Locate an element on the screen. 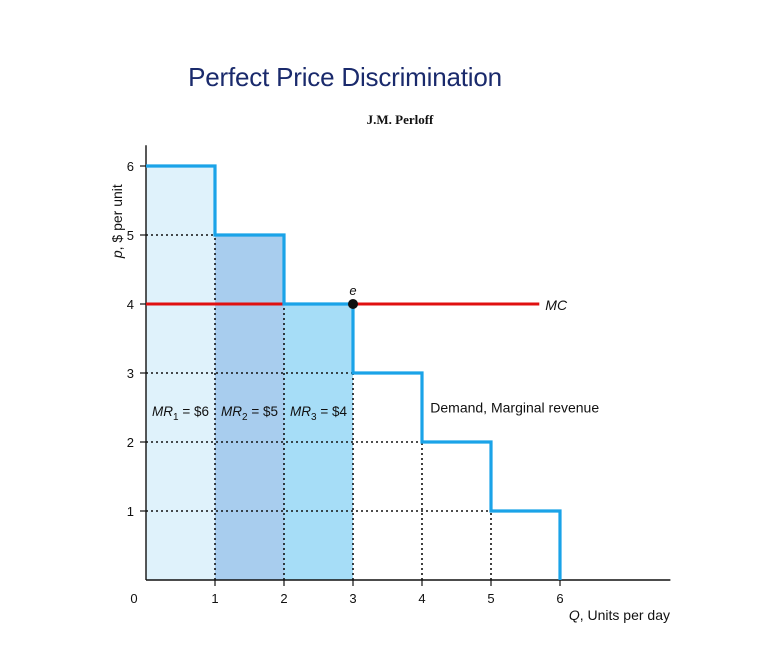  x-tick-label-2: 2 is located at coordinates (283, 598).